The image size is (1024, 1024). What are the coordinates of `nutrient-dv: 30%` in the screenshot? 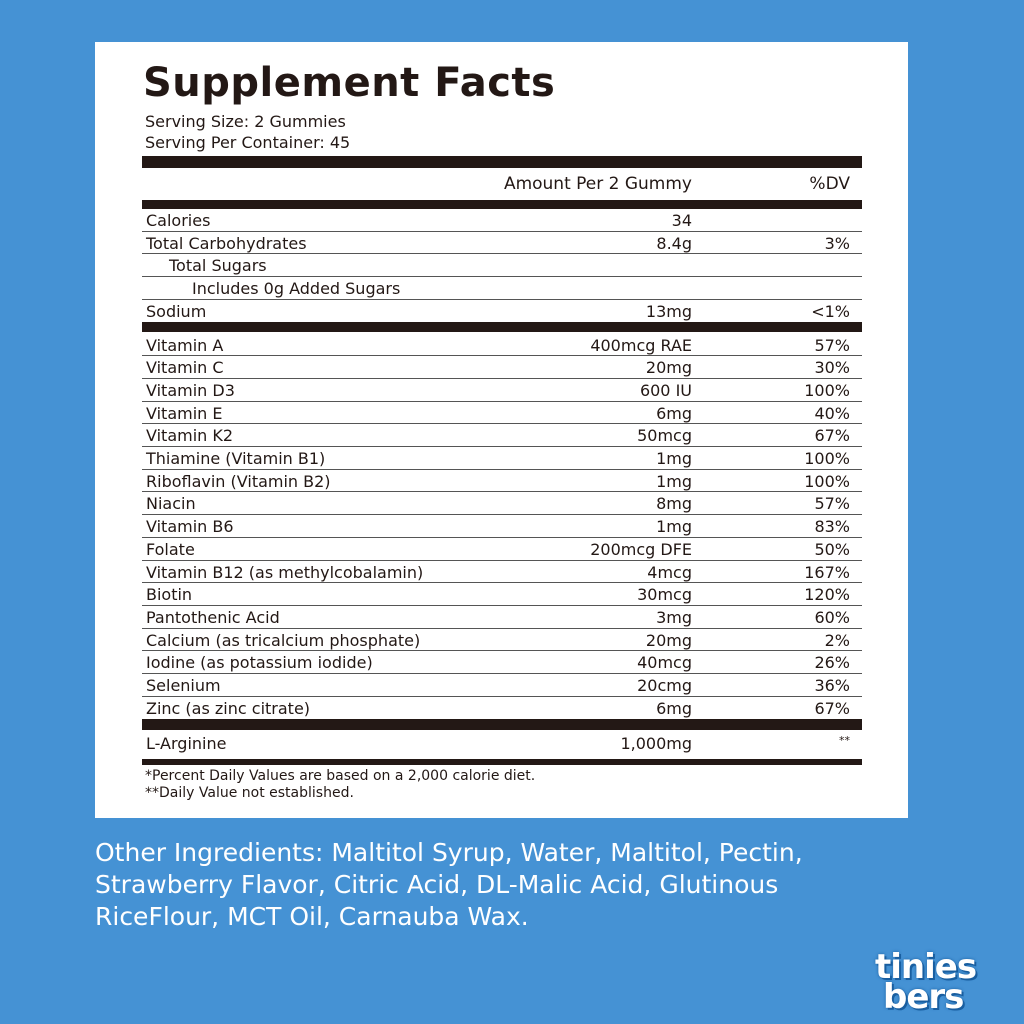 It's located at (832, 368).